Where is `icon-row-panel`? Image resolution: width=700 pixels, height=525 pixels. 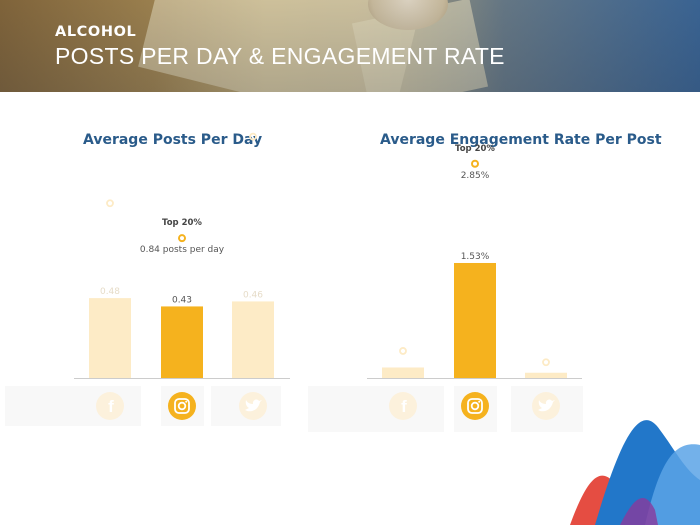 icon-row-panel is located at coordinates (376, 409).